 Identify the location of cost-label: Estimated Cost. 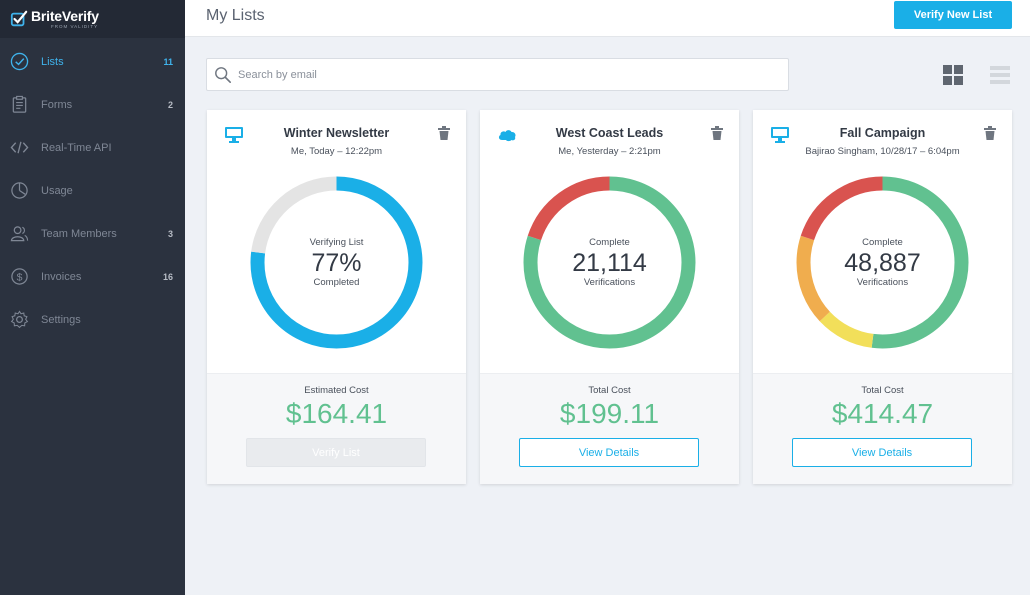
(336, 390).